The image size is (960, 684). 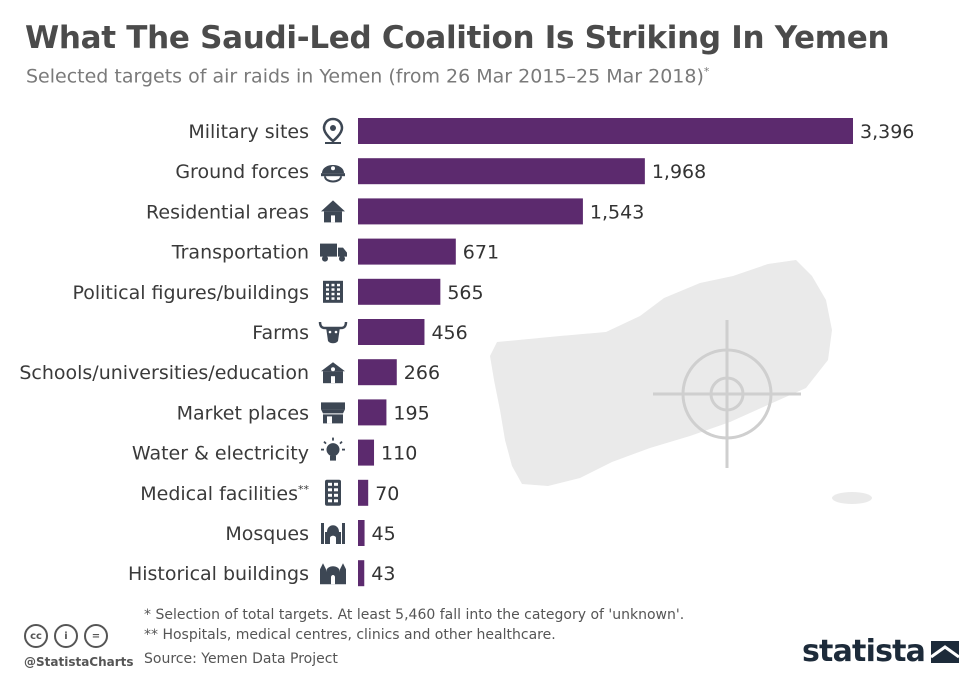 I want to click on category-label-text: Water & electricity, so click(x=220, y=454).